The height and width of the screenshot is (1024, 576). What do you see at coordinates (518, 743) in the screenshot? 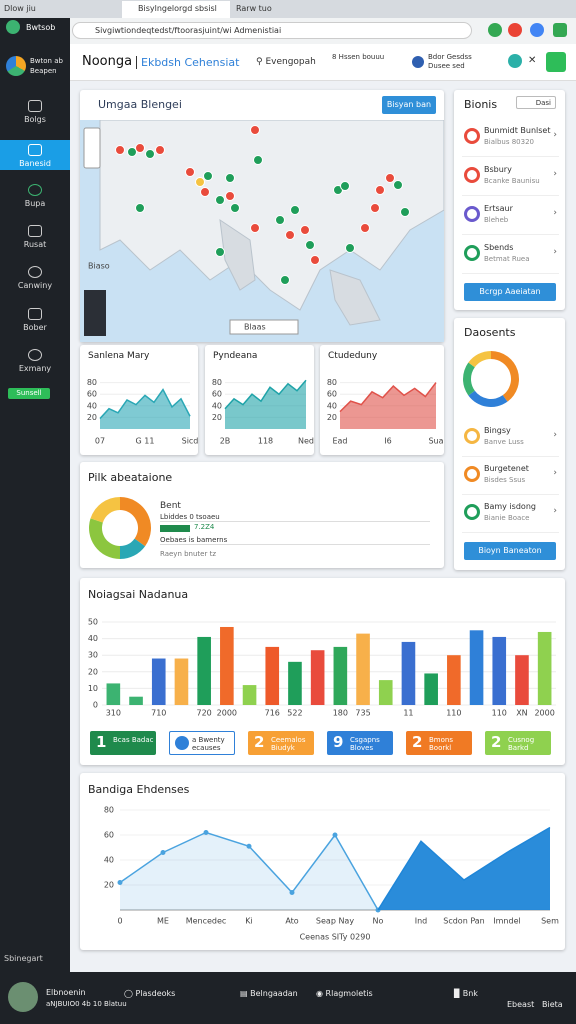
I see `stat-card: 2 Cusnog Barkd` at bounding box center [518, 743].